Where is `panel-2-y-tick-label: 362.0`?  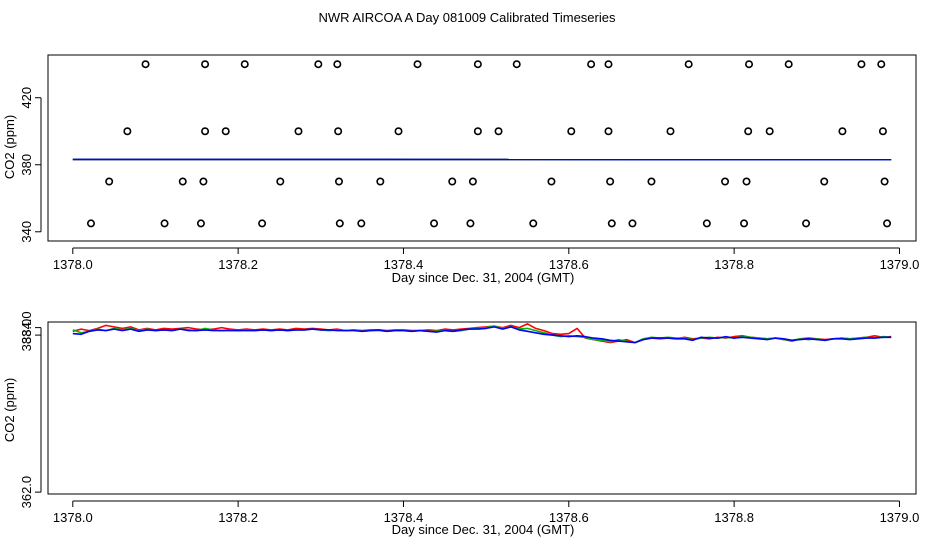 panel-2-y-tick-label: 362.0 is located at coordinates (26, 492).